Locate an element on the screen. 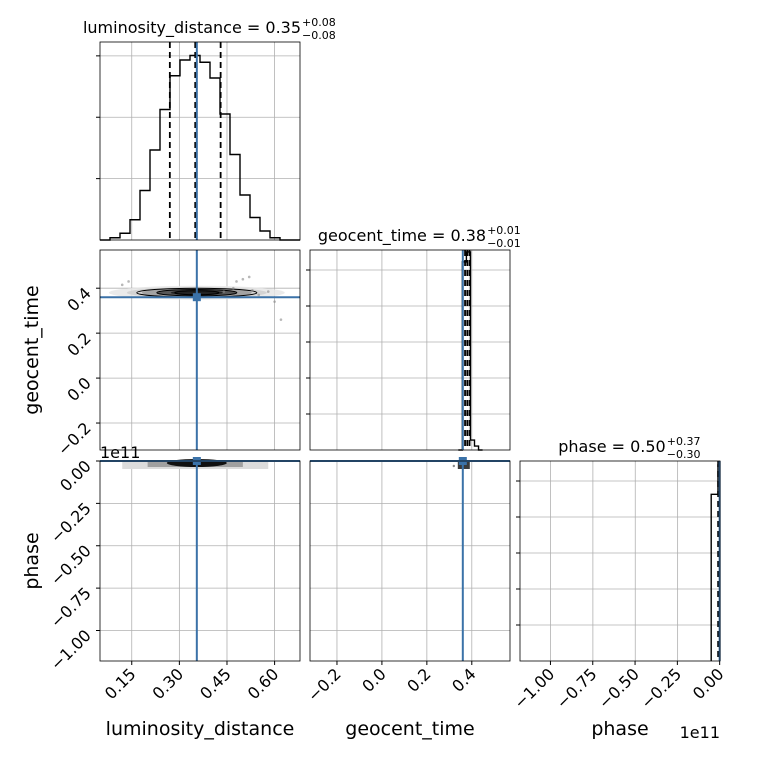 This screenshot has height=760, width=760. x-tick-label: −0.2 is located at coordinates (324, 684).